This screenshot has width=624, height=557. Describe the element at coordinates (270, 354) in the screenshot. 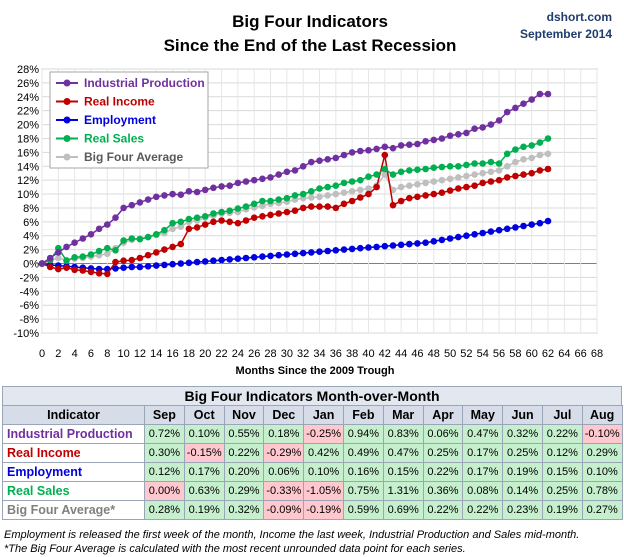

I see `x-tick-label: 28` at that location.